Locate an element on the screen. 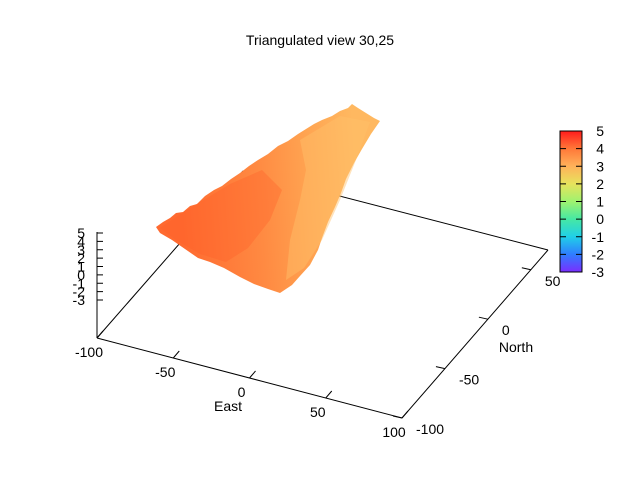  x-tick-label: -50 is located at coordinates (165, 372).